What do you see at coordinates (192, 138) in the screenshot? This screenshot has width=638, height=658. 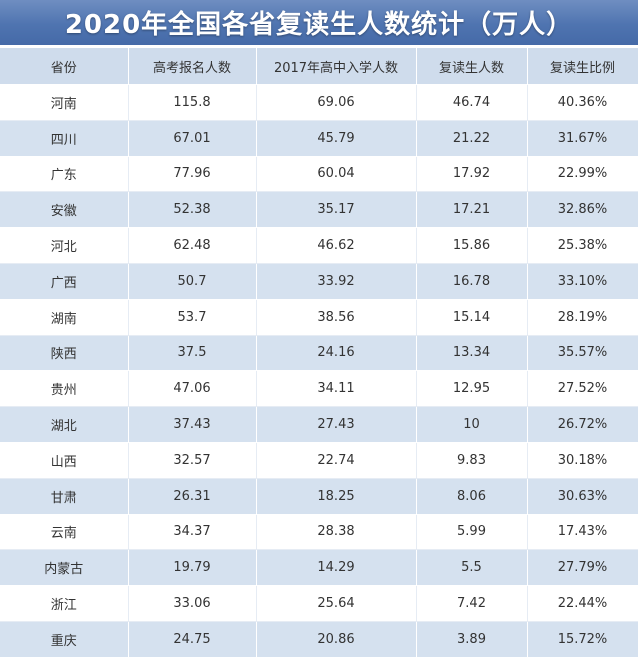 I see `exam-applicants-cell: 67.01` at bounding box center [192, 138].